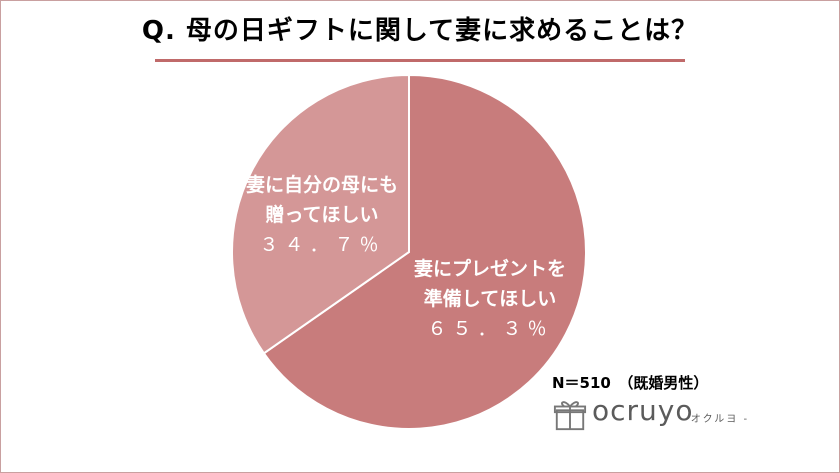  Describe the element at coordinates (490, 329) in the screenshot. I see `slice-value-present: ６５．３％` at that location.